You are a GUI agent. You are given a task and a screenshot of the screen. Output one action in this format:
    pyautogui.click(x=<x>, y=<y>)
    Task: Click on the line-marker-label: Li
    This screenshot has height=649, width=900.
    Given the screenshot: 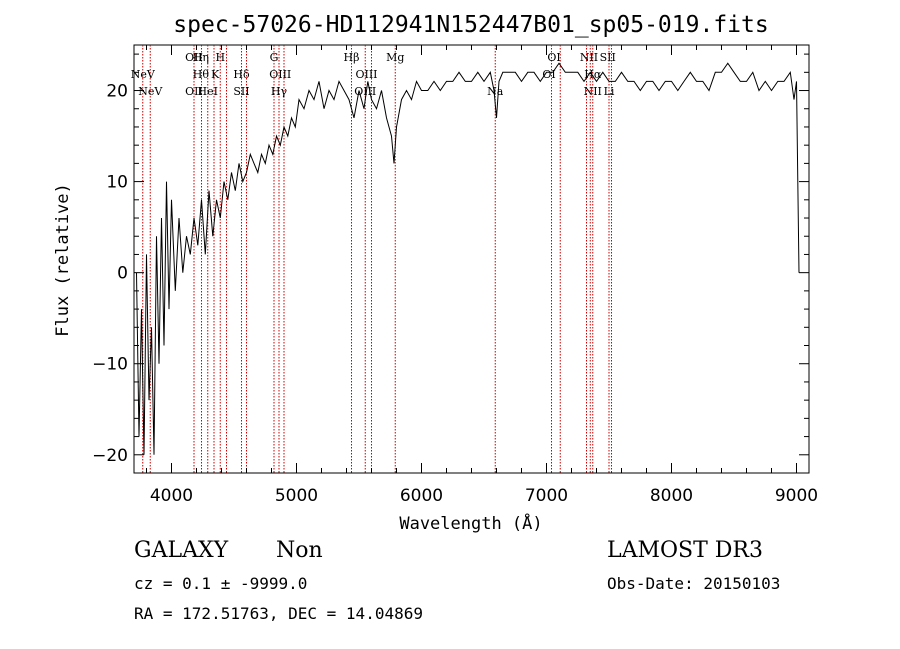 What is the action you would take?
    pyautogui.click(x=609, y=91)
    